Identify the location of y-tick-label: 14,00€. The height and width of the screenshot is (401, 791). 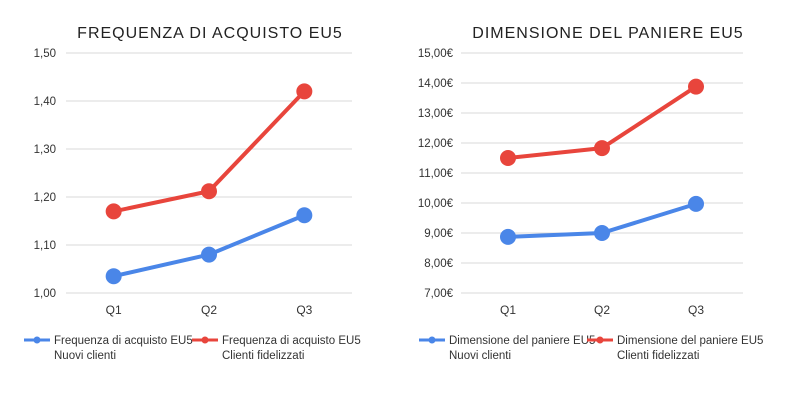
(436, 84).